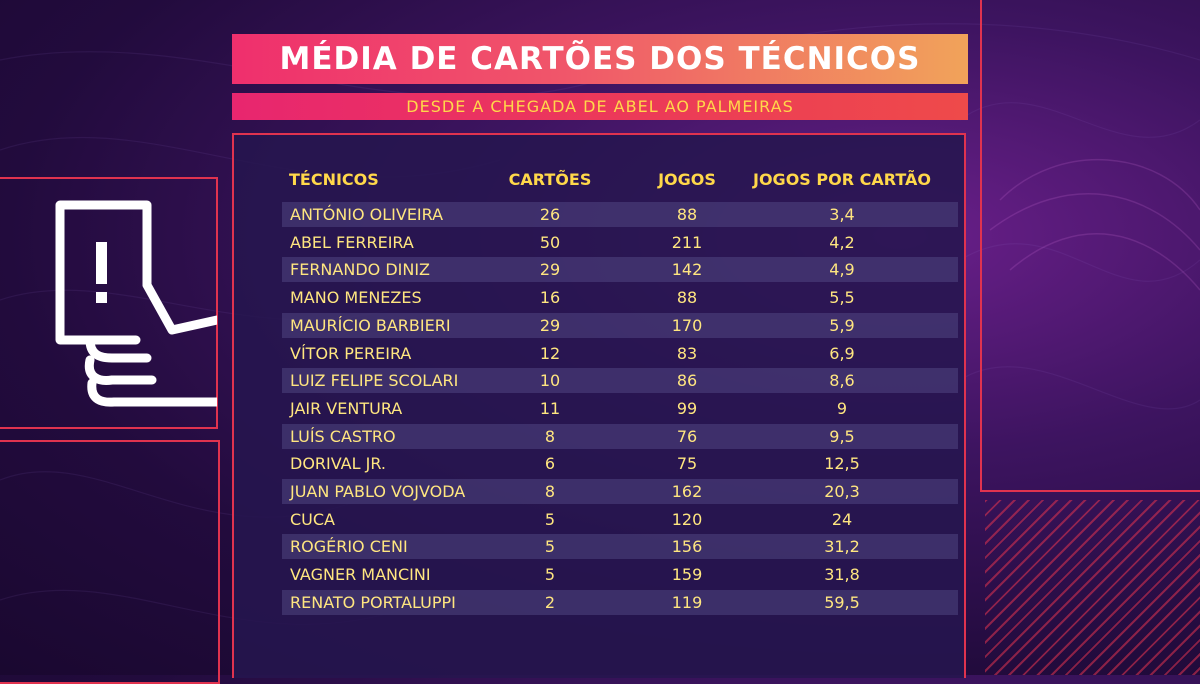 The height and width of the screenshot is (684, 1200). What do you see at coordinates (687, 242) in the screenshot?
I see `cell-jogos: 211` at bounding box center [687, 242].